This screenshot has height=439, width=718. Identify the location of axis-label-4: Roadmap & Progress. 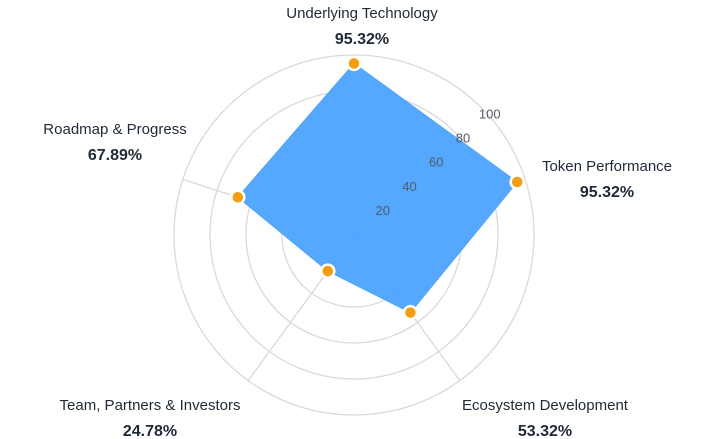
(114, 129).